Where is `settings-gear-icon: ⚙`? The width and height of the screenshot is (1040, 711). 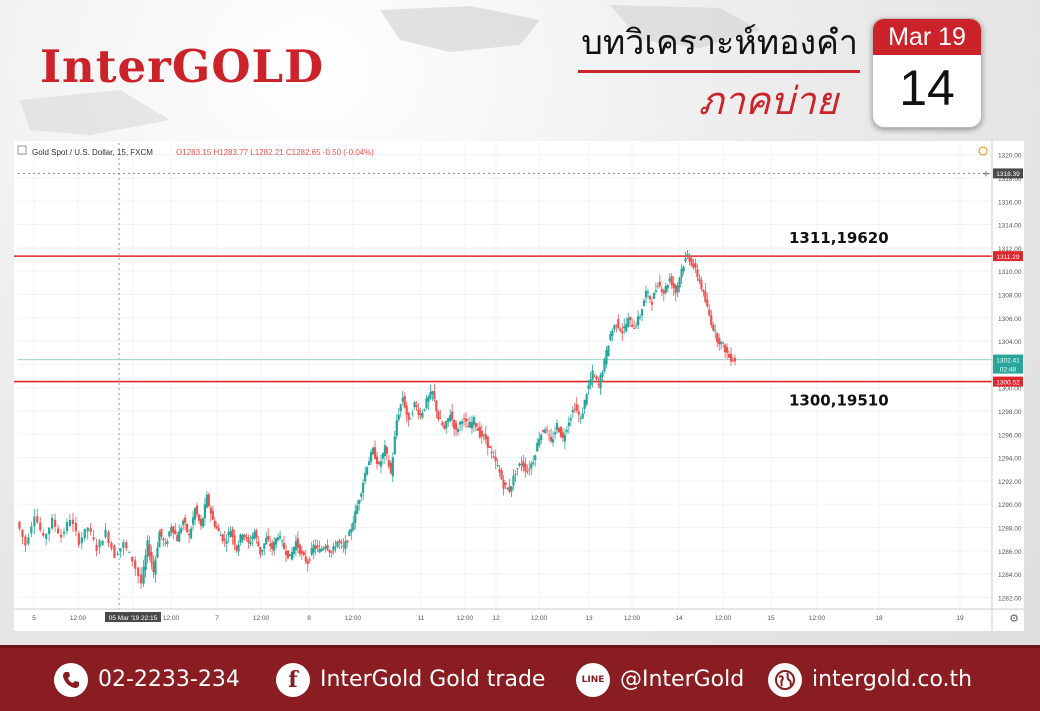
settings-gear-icon: ⚙ is located at coordinates (1014, 618).